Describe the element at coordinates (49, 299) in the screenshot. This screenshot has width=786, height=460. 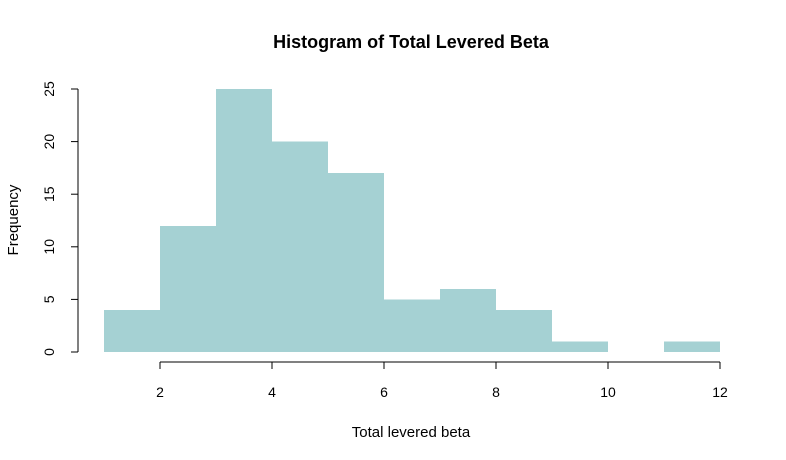
I see `y-tick-label: 5` at that location.